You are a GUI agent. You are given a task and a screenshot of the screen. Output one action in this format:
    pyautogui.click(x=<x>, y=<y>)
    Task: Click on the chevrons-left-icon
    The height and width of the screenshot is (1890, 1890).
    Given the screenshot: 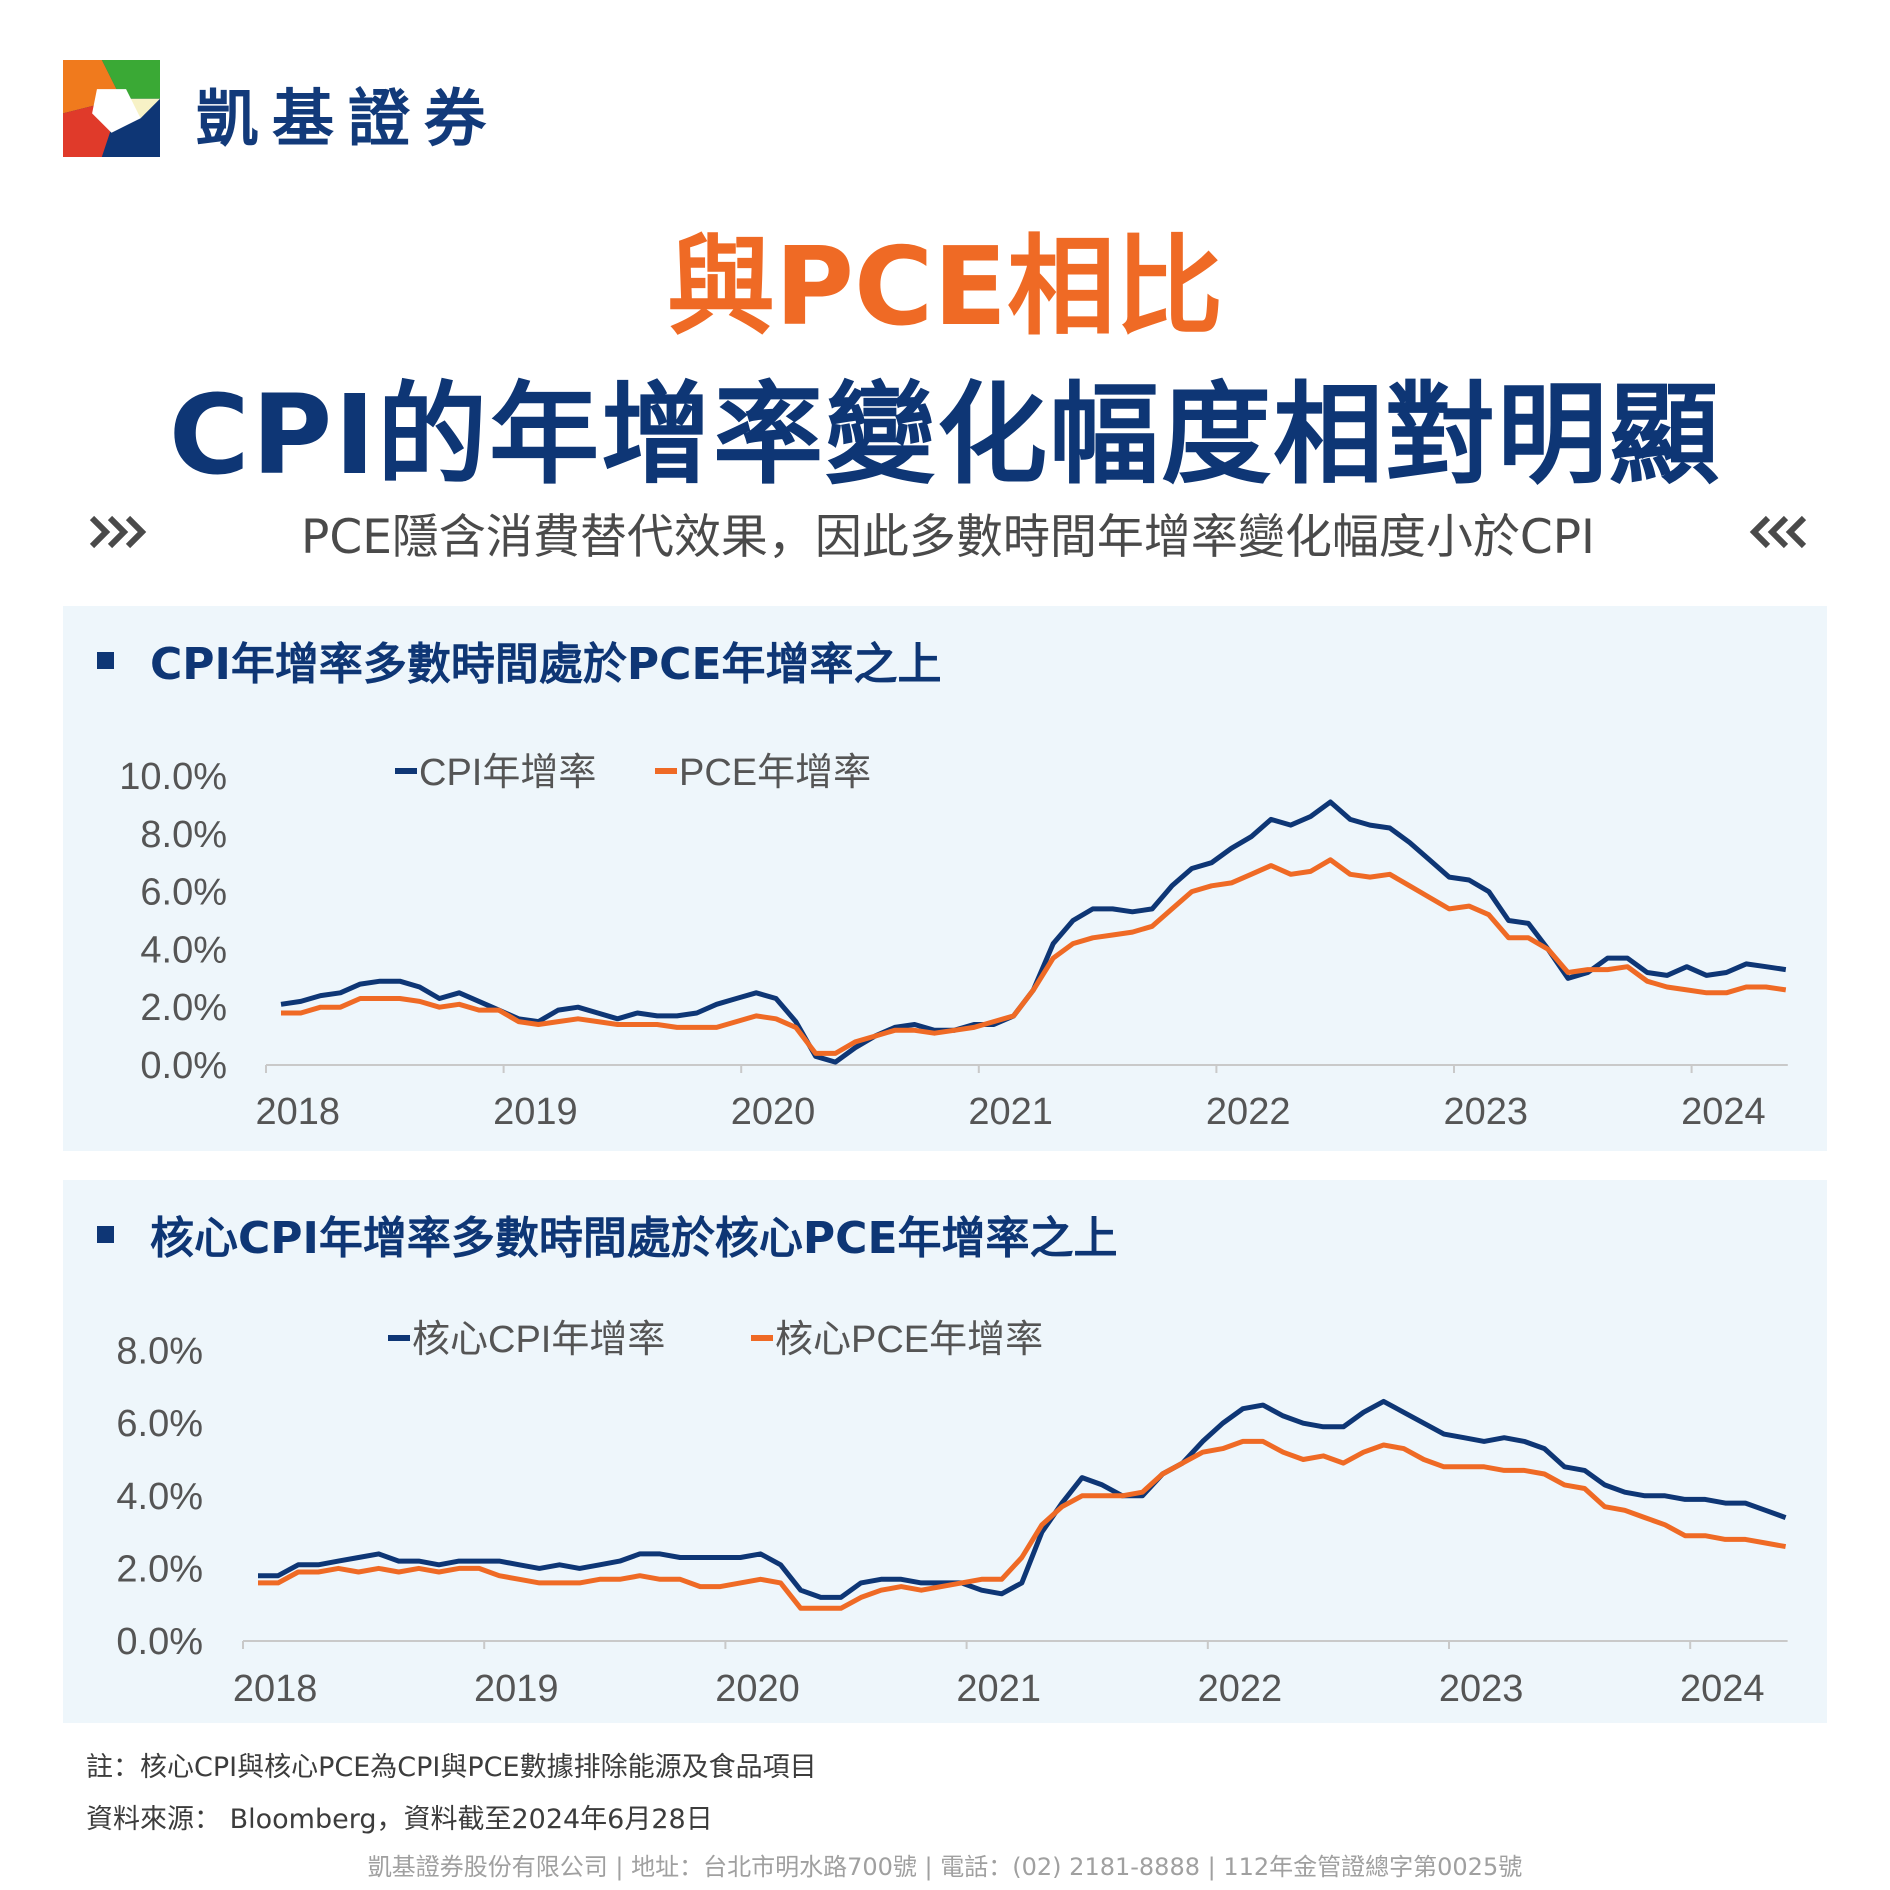 What is the action you would take?
    pyautogui.click(x=1778, y=532)
    